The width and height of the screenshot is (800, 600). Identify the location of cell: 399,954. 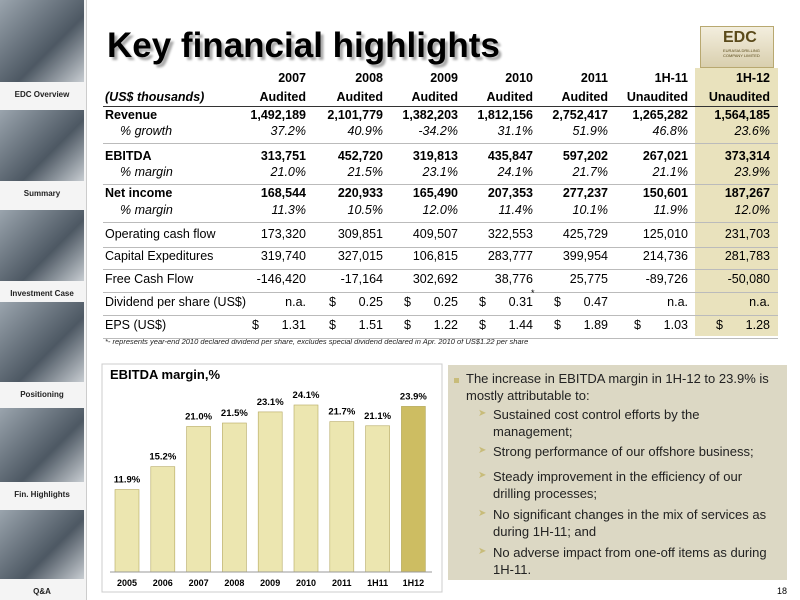
(585, 256).